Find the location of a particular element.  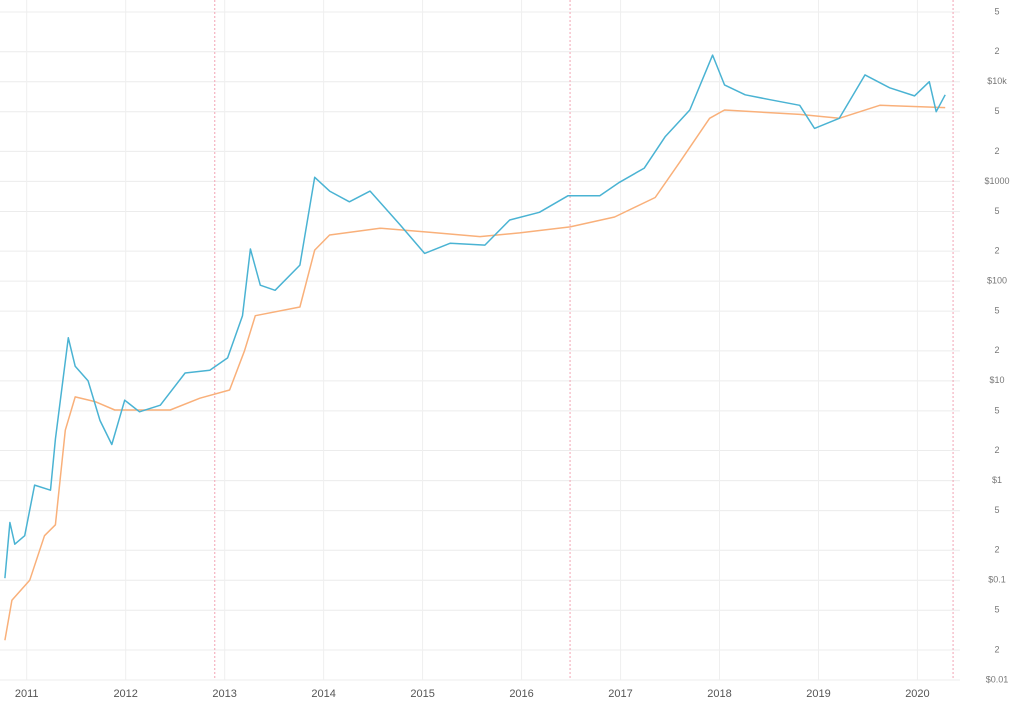

x-tick-label: 2016 is located at coordinates (521, 694).